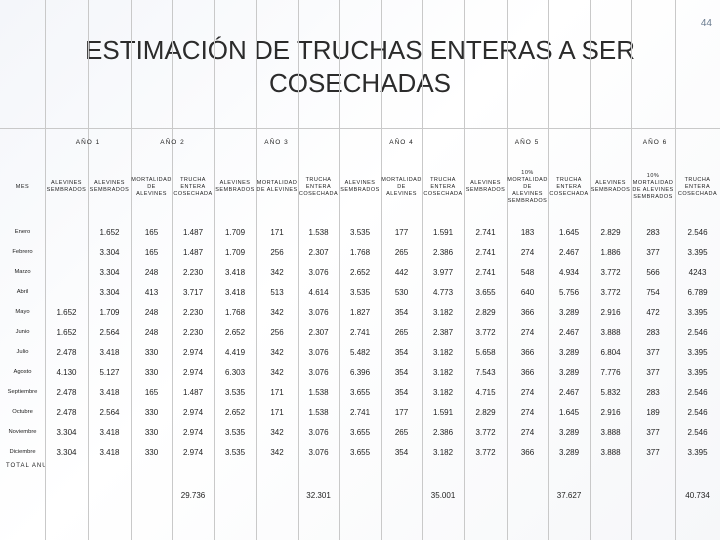 This screenshot has width=720, height=540. What do you see at coordinates (569, 372) in the screenshot?
I see `table-cell: 3.289` at bounding box center [569, 372].